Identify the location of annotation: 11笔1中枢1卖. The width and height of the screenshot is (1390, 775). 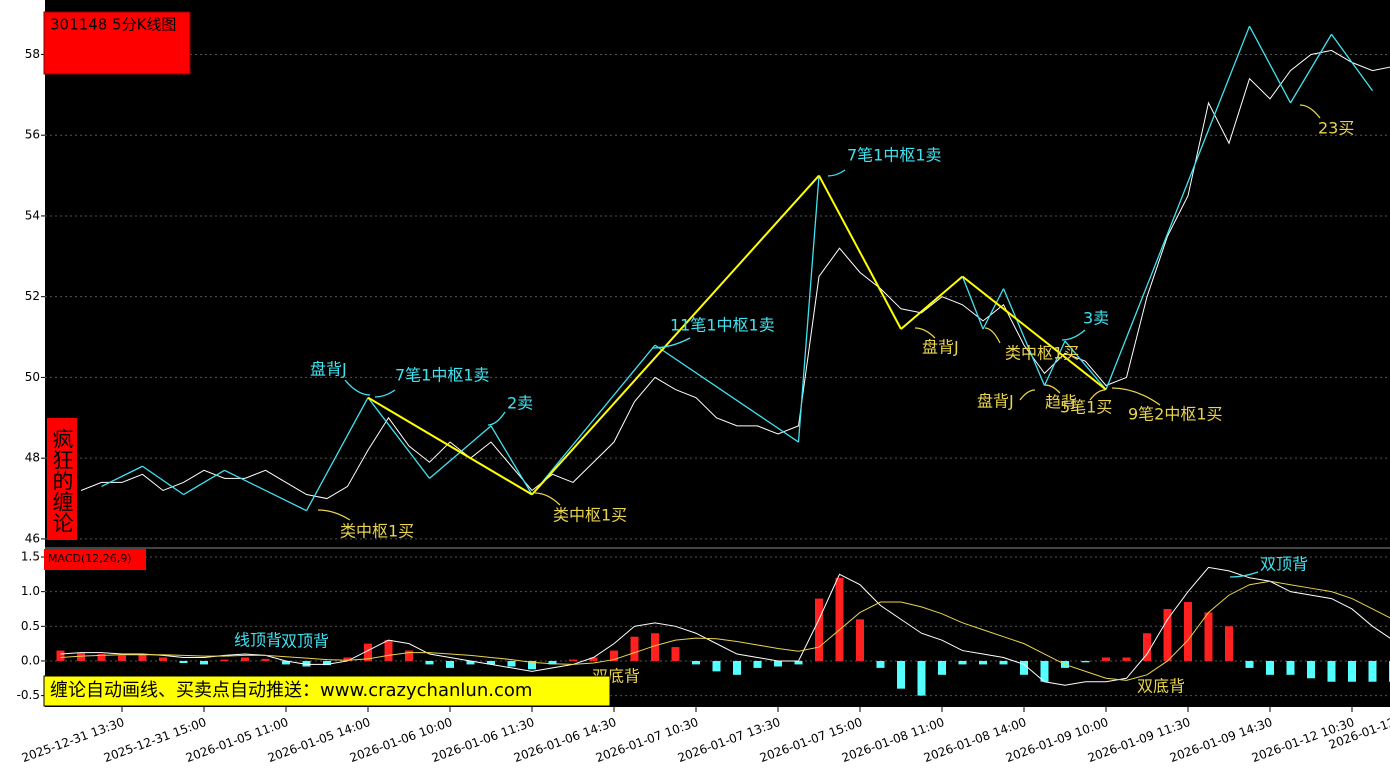
(722, 325).